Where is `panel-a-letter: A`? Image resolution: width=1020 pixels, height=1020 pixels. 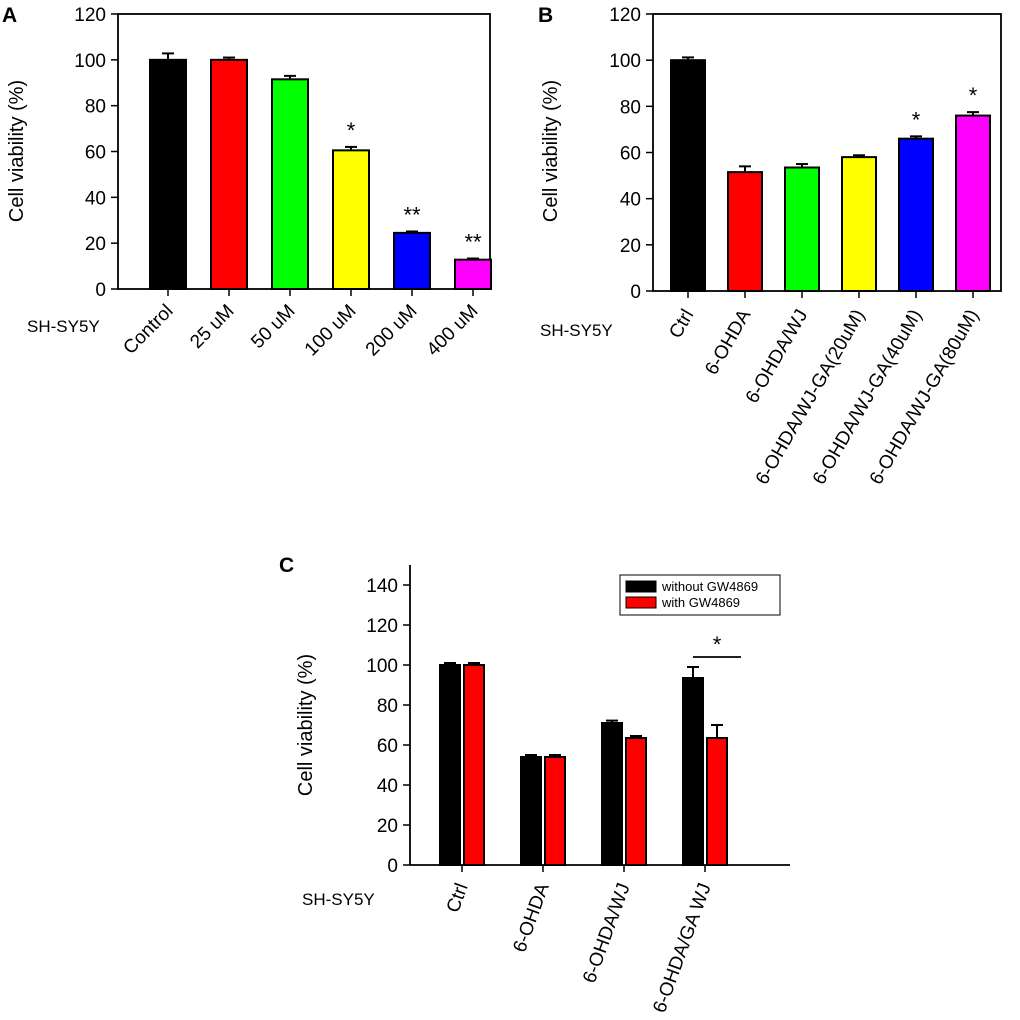 panel-a-letter: A is located at coordinates (9, 15).